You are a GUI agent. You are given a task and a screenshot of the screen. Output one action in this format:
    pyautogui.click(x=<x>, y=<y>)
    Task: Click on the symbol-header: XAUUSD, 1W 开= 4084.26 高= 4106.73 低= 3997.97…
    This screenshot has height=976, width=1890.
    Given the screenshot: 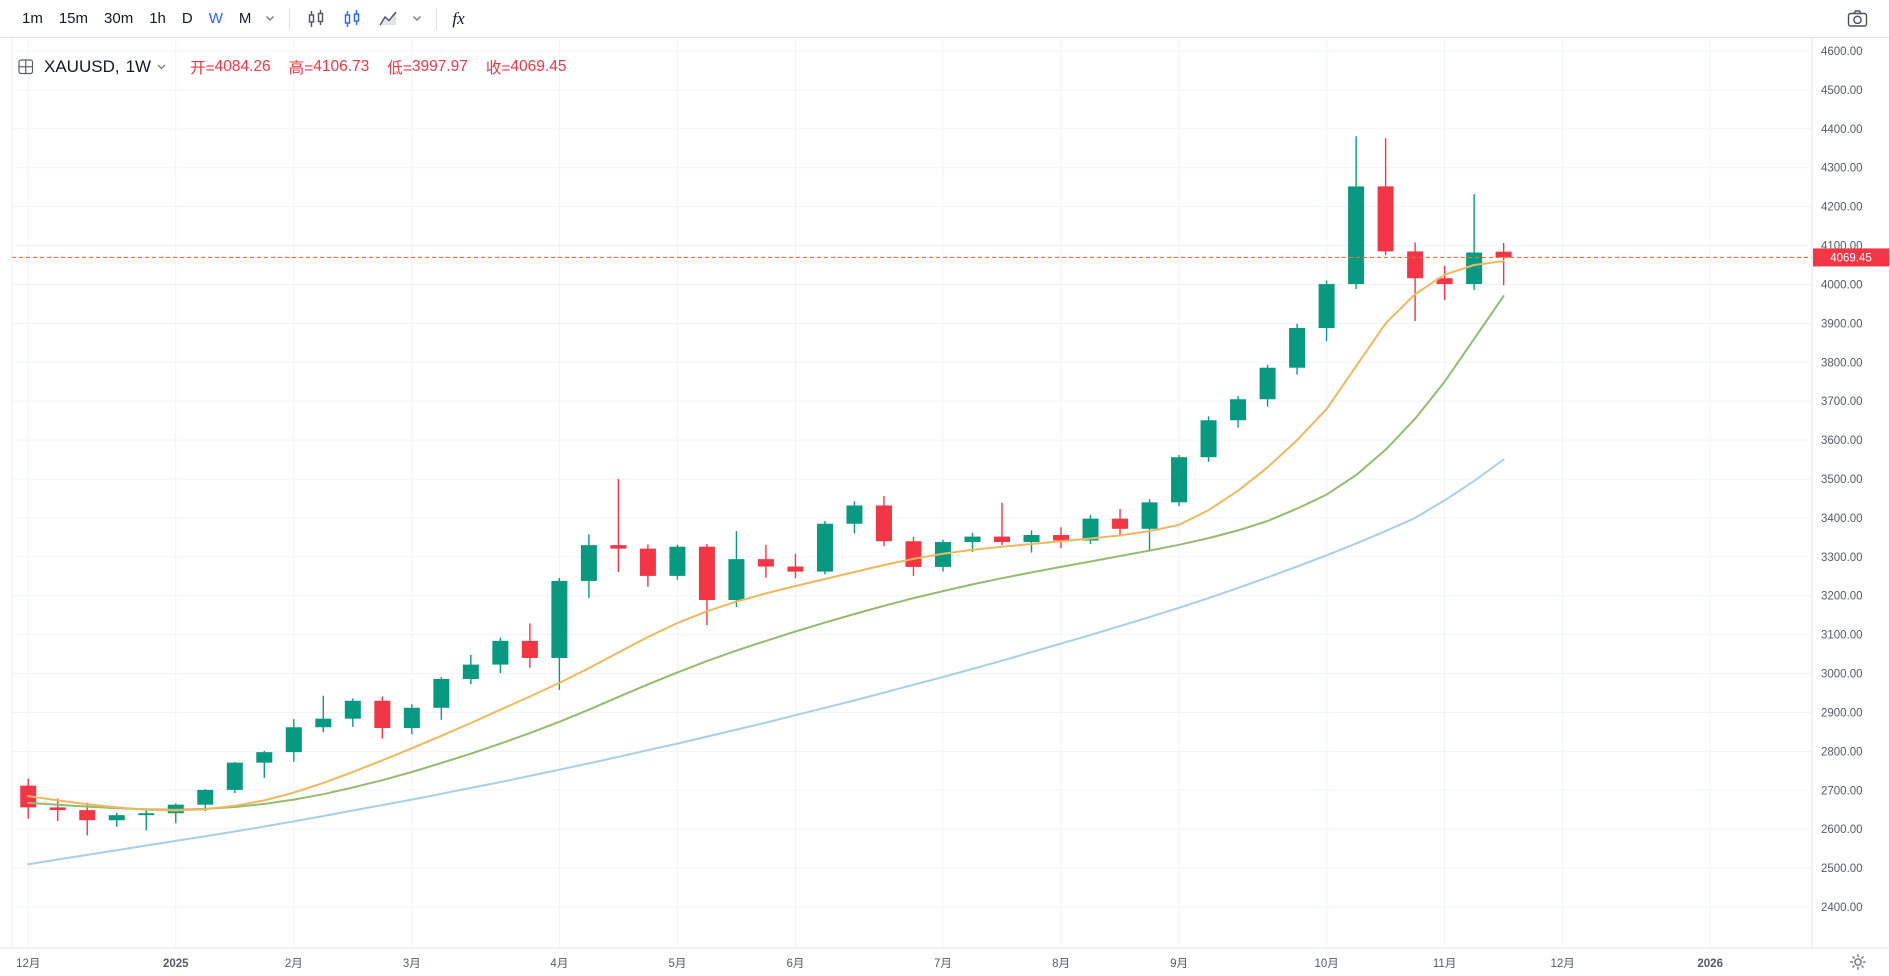 What is the action you would take?
    pyautogui.click(x=292, y=67)
    